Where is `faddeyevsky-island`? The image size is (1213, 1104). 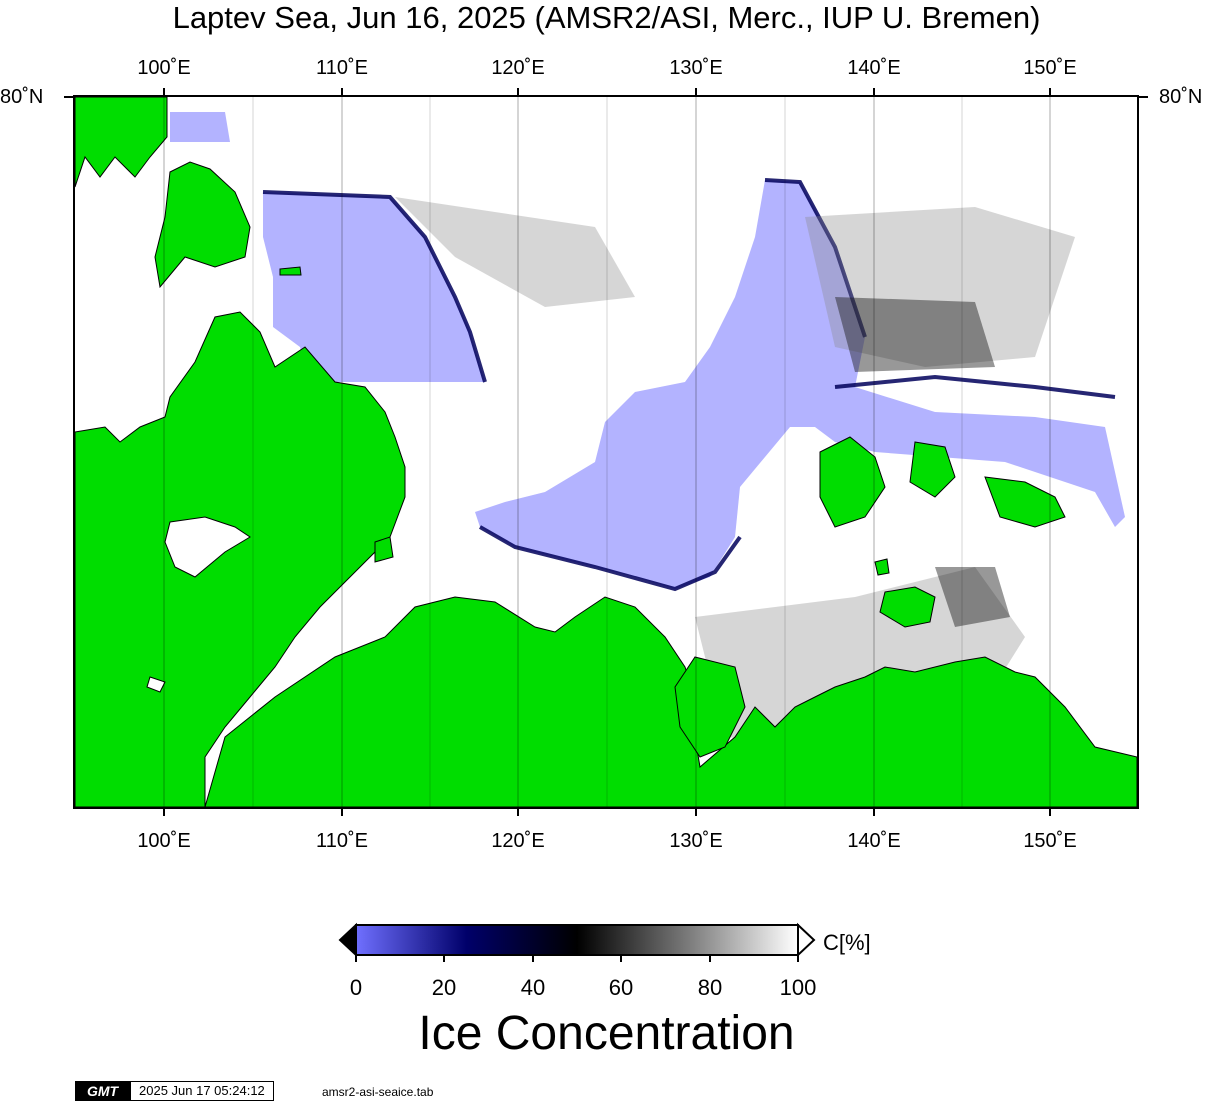 faddeyevsky-island is located at coordinates (1025, 502).